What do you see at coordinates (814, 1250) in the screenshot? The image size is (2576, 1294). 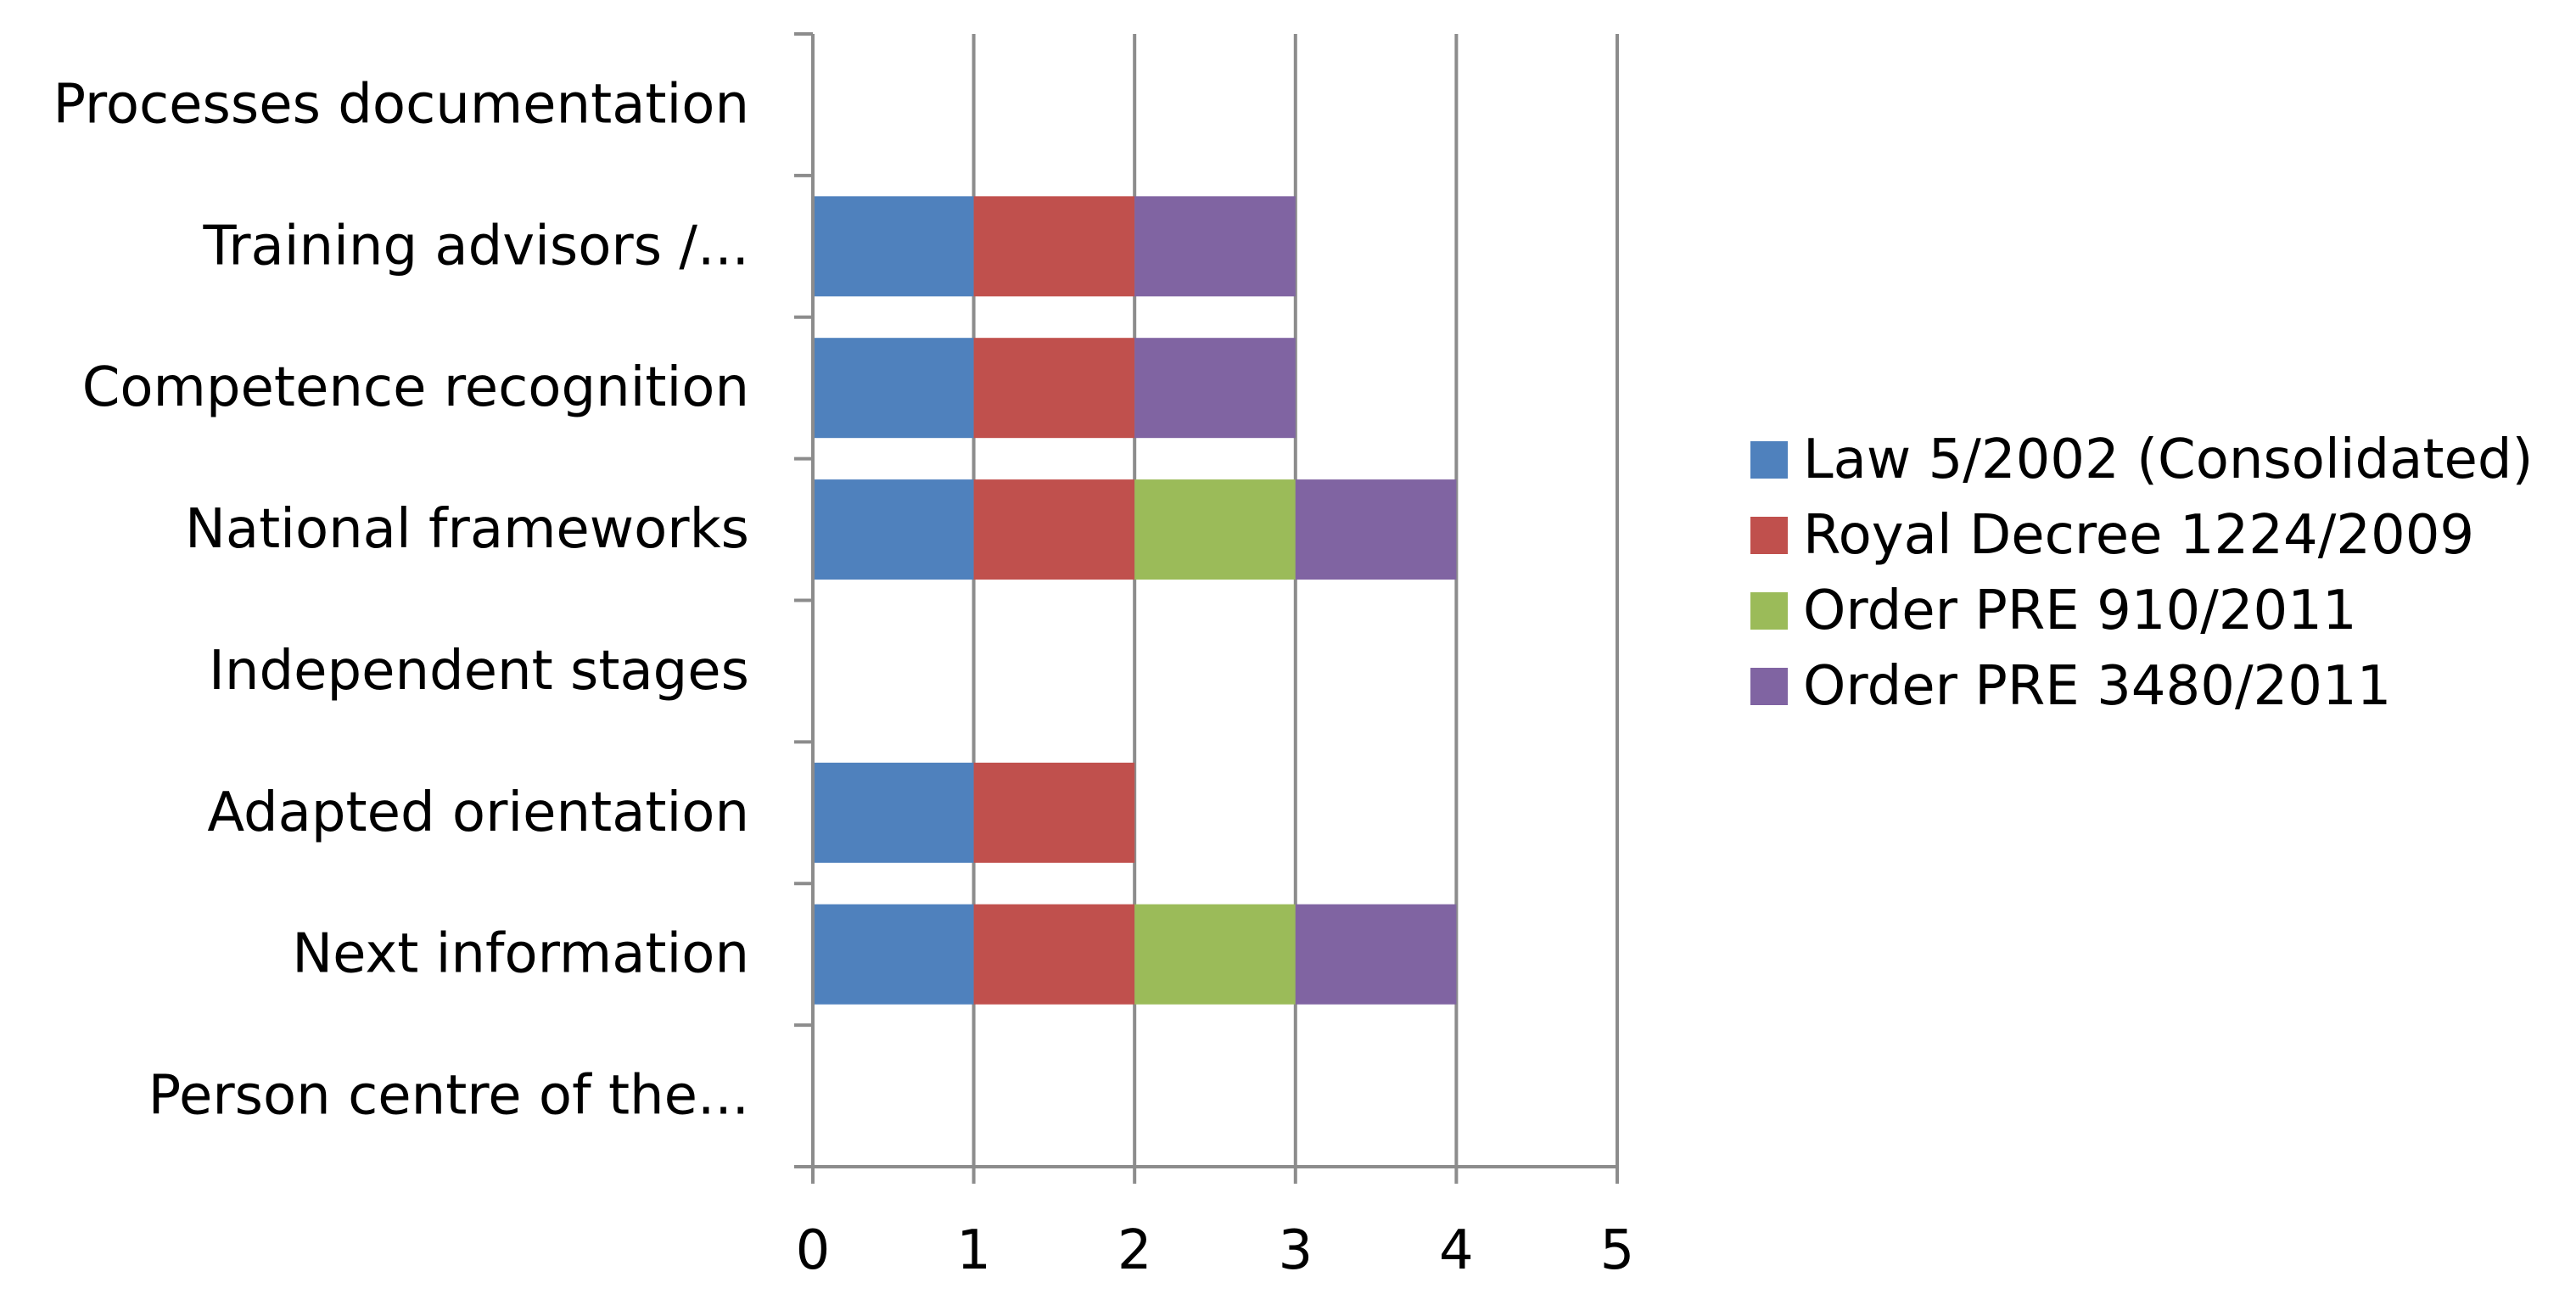 I see `x-tick-label: 0` at bounding box center [814, 1250].